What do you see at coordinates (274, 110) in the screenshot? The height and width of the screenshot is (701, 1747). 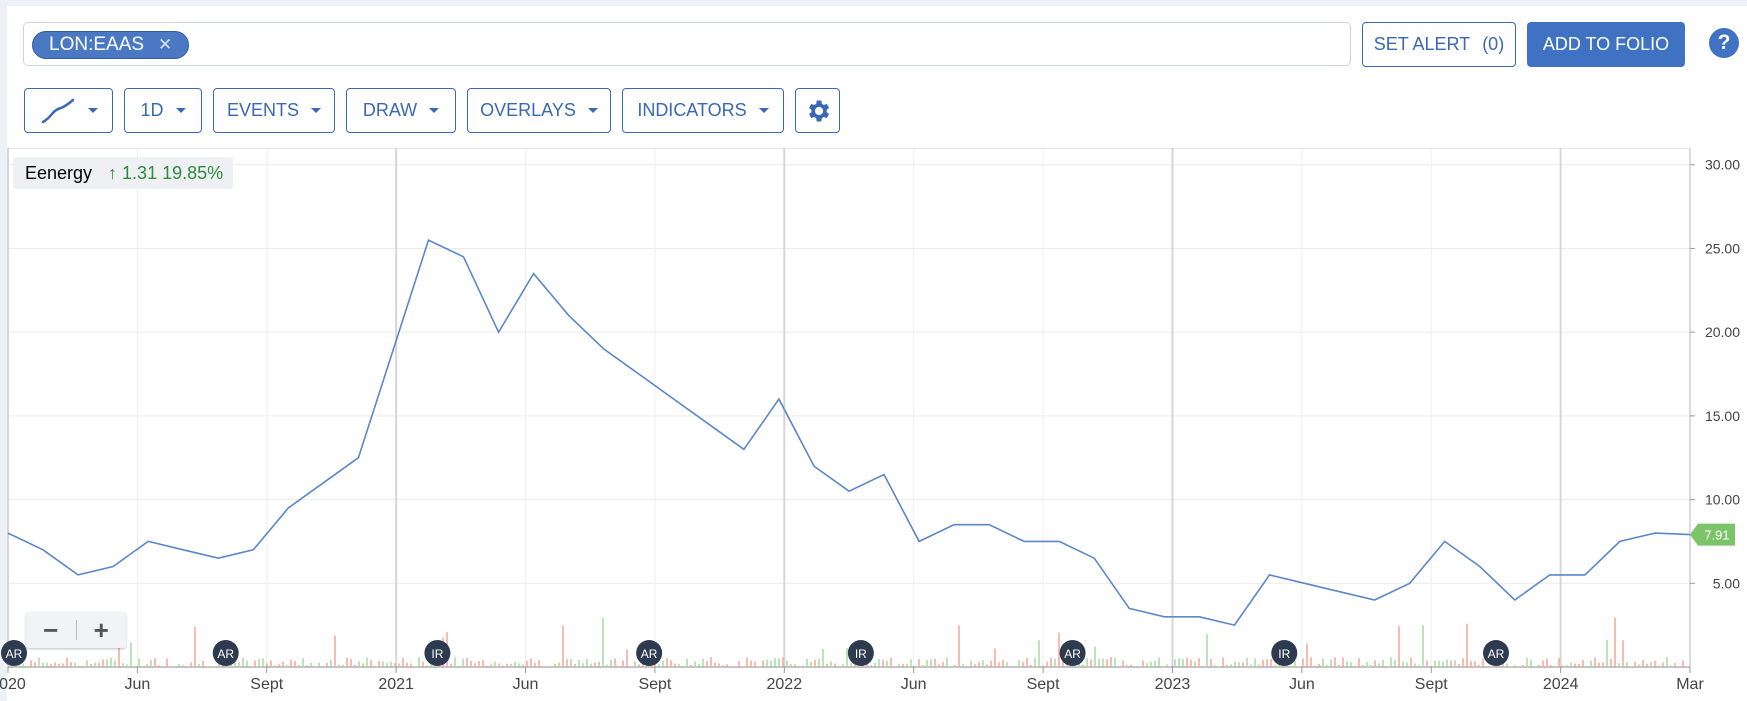 I see `events-dropdown: EVENTS` at bounding box center [274, 110].